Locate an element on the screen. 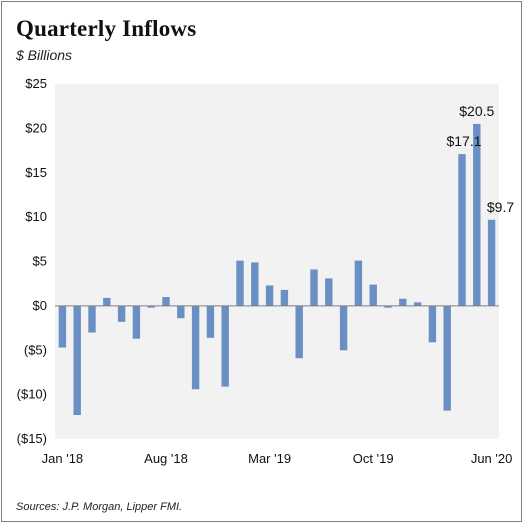 Image resolution: width=525 pixels, height=525 pixels. data-label: $17.1 is located at coordinates (463, 141).